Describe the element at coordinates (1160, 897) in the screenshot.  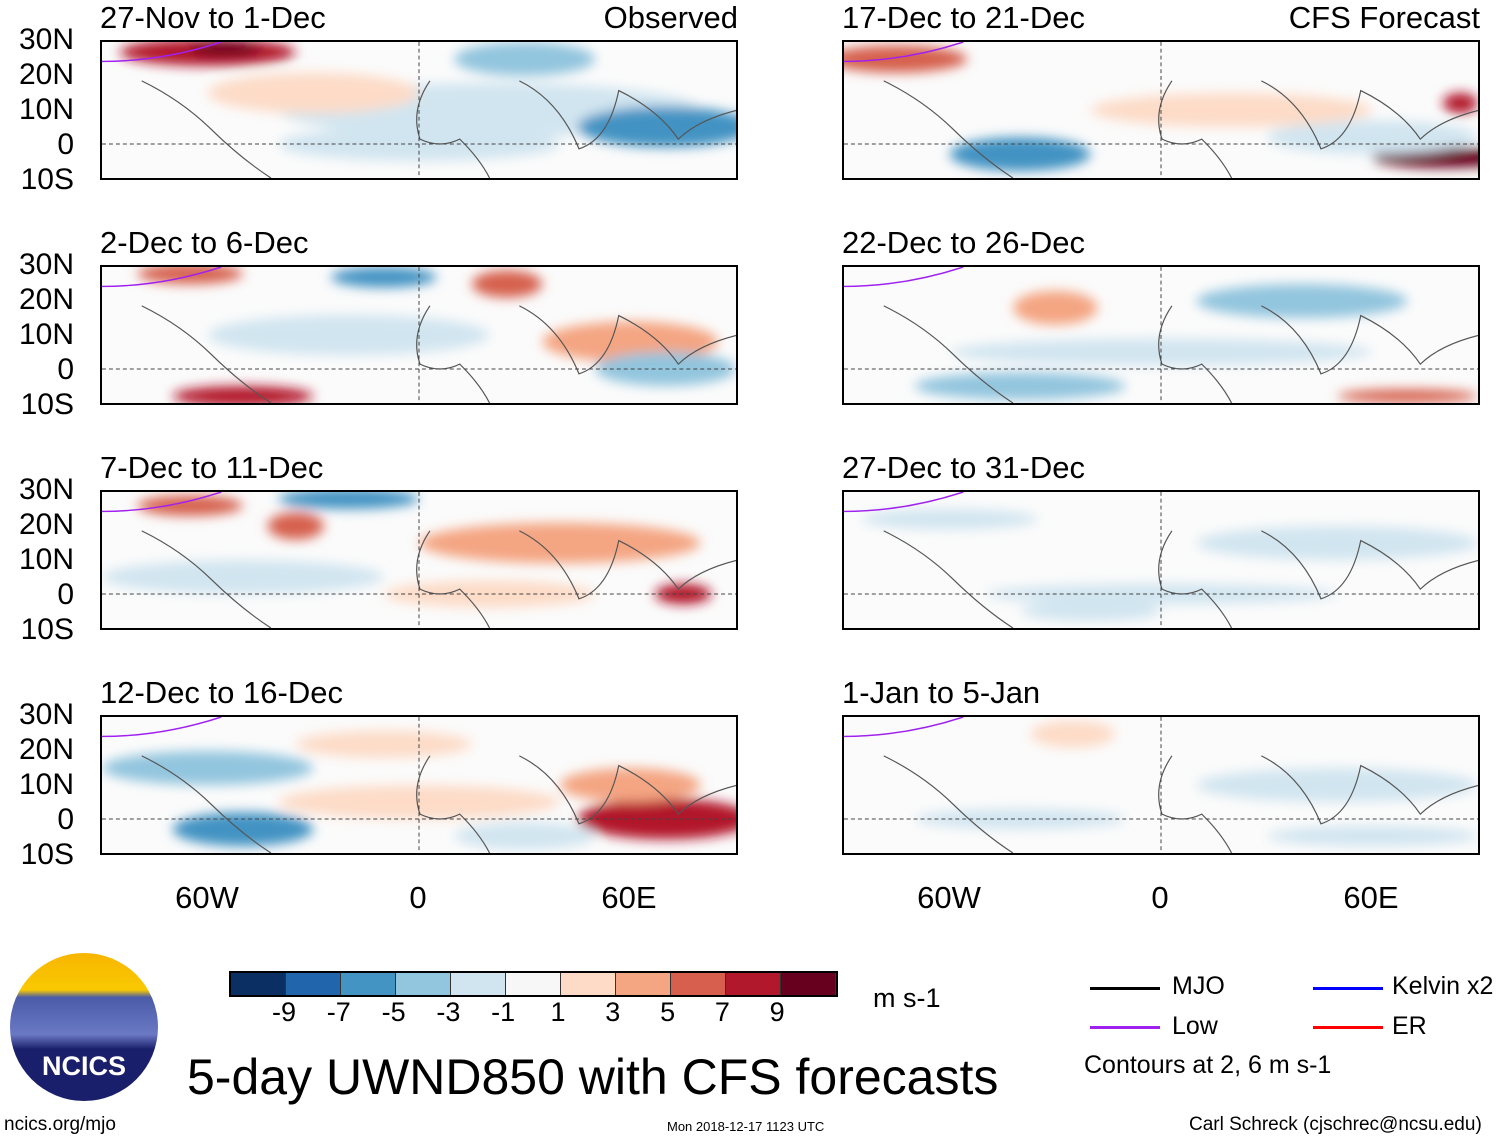
I see `lon-label: 0` at that location.